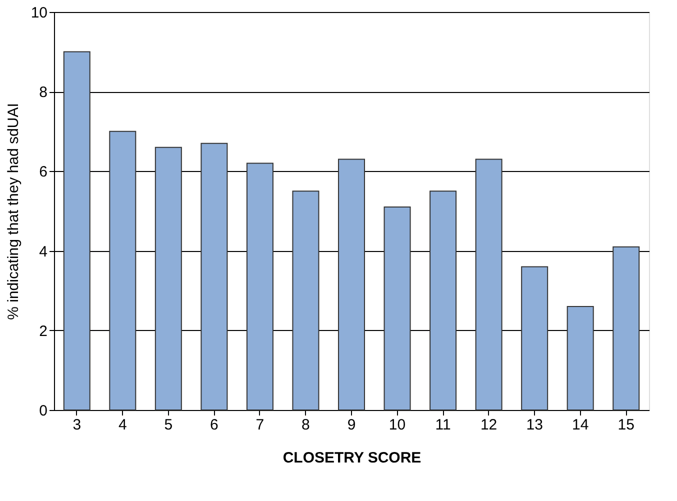 The width and height of the screenshot is (677, 501). I want to click on x-tick-label: 4, so click(122, 425).